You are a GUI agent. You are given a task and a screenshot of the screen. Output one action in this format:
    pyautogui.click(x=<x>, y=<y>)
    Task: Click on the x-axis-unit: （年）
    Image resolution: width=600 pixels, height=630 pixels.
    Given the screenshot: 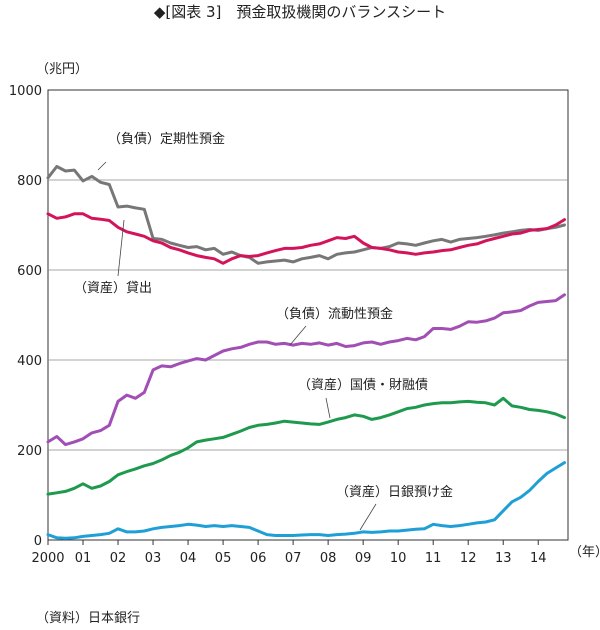 What is the action you would take?
    pyautogui.click(x=584, y=552)
    